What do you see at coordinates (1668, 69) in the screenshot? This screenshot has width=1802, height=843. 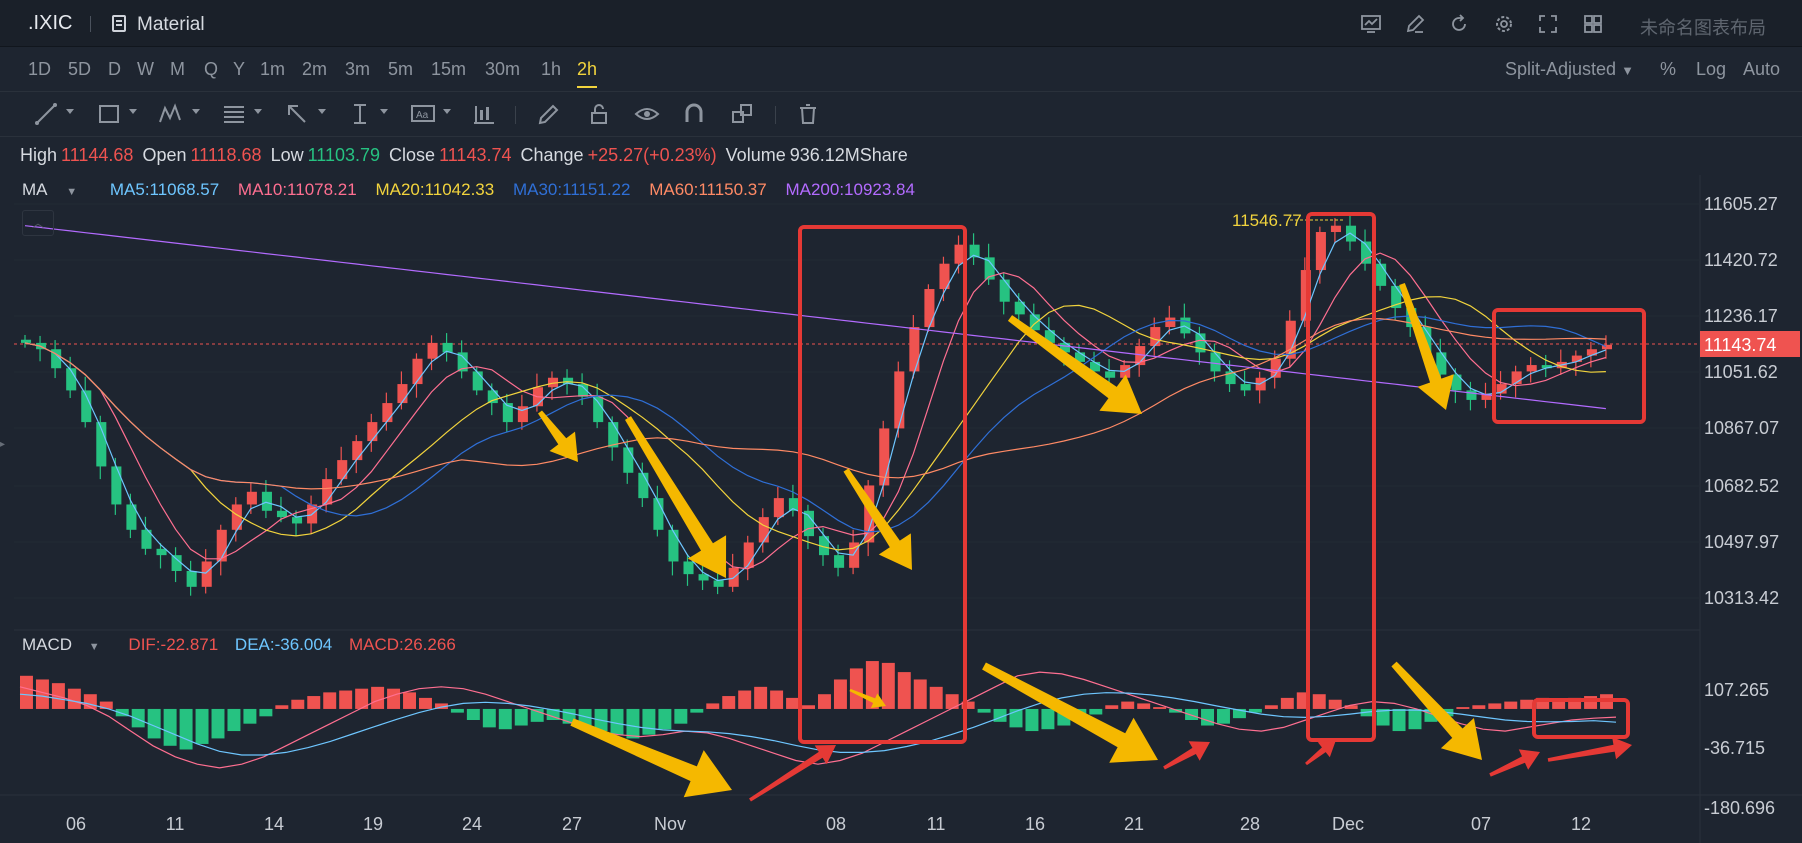 I see `percent-toggle: %` at bounding box center [1668, 69].